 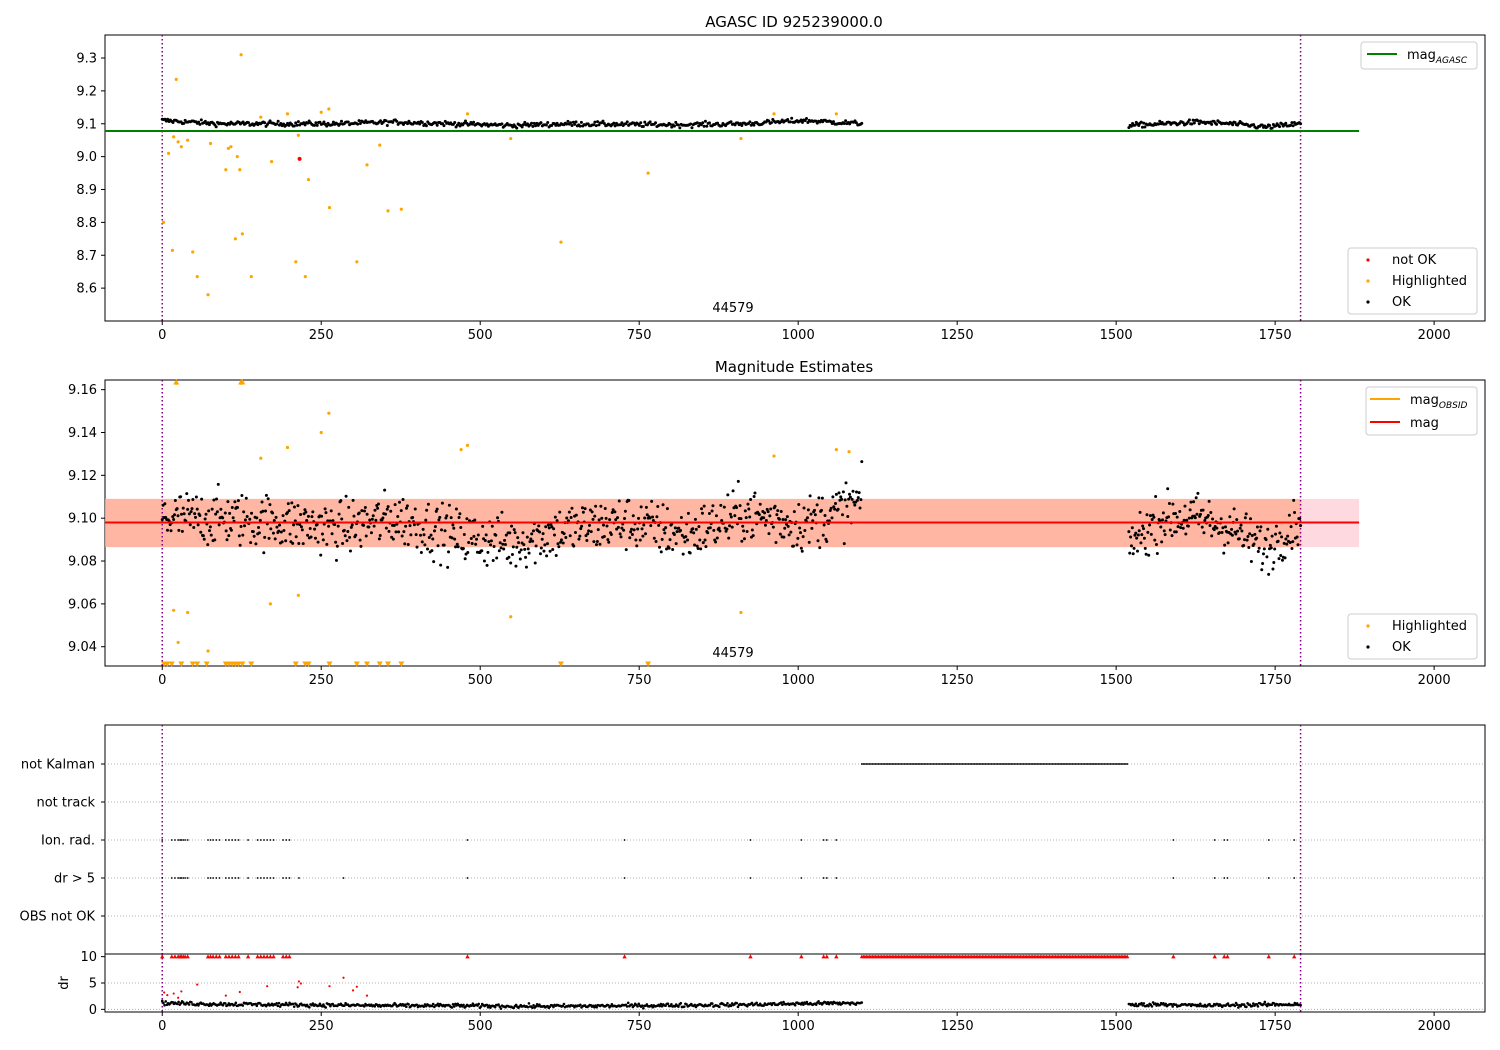 I want to click on x-tick-label: 1500, so click(x=1116, y=335).